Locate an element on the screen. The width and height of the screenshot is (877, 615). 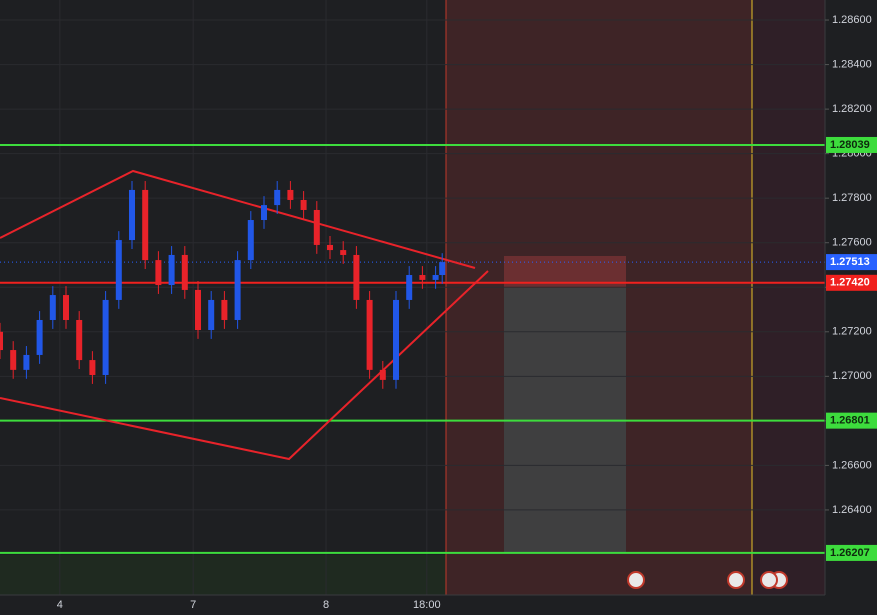
y-tick-label: 1.28200 is located at coordinates (852, 109).